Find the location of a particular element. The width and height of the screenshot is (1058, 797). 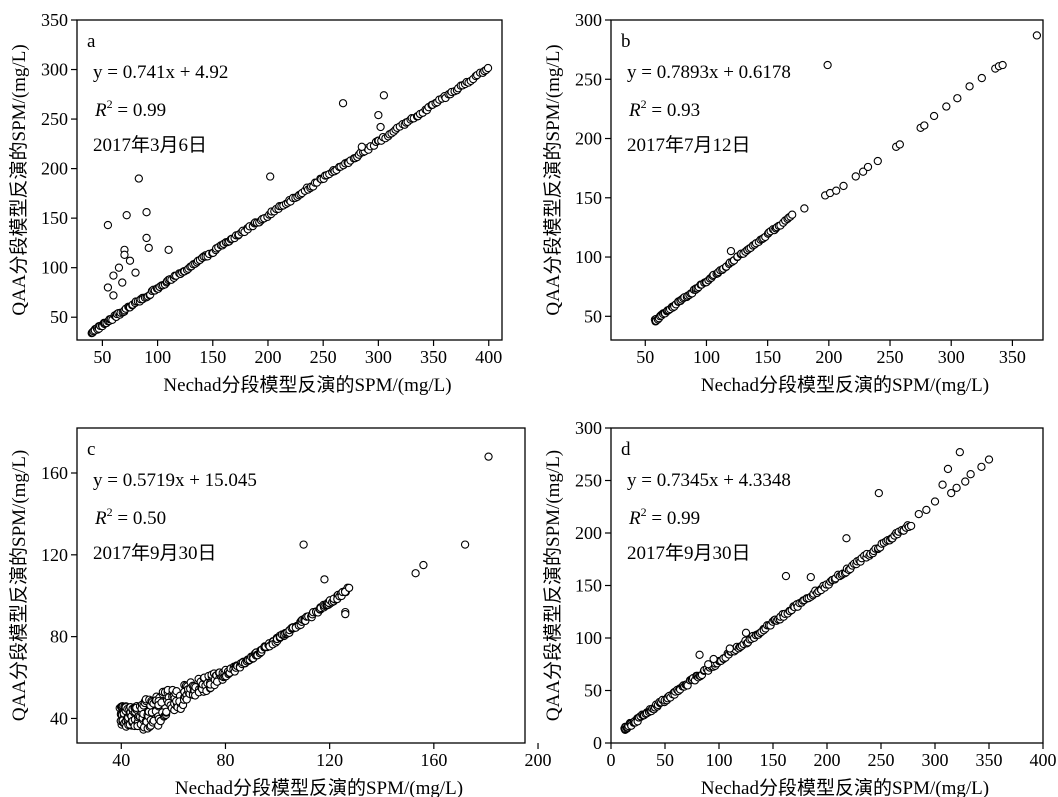

date-label: 2017年3月6日 is located at coordinates (150, 145).